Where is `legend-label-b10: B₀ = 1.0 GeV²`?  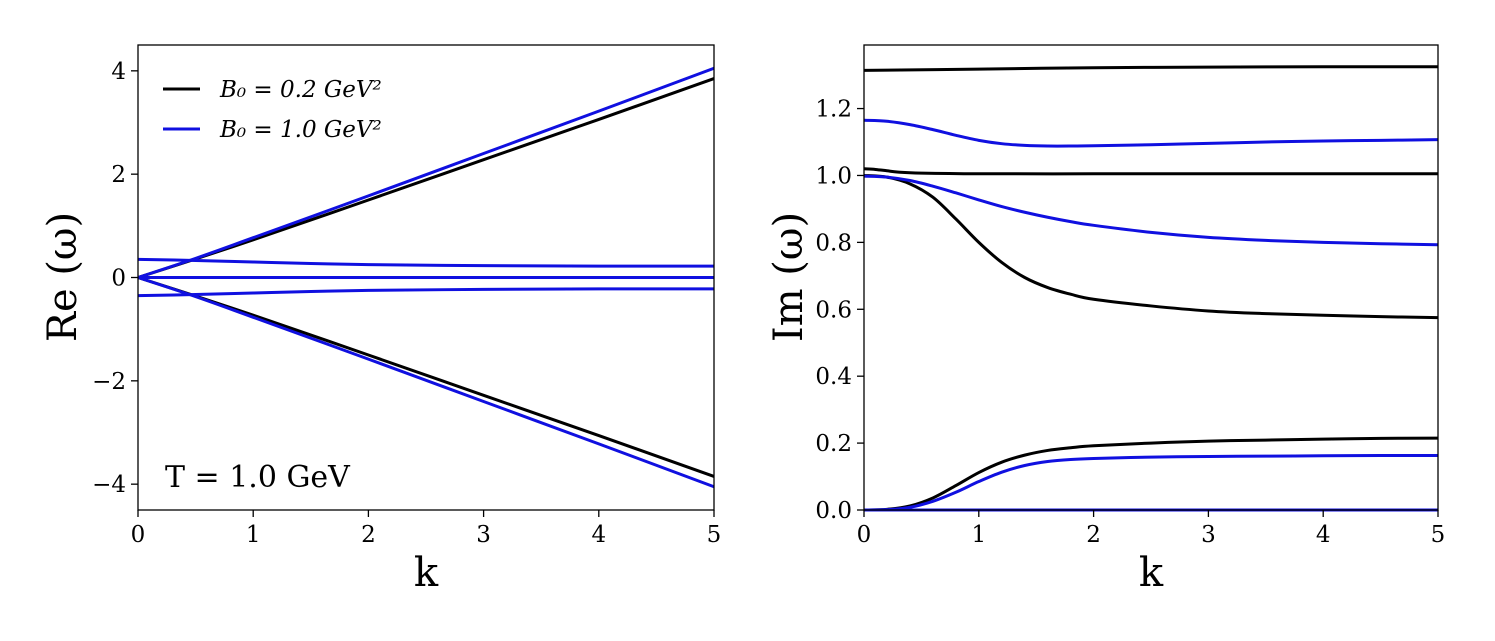 legend-label-b10: B₀ = 1.0 GeV² is located at coordinates (300, 130).